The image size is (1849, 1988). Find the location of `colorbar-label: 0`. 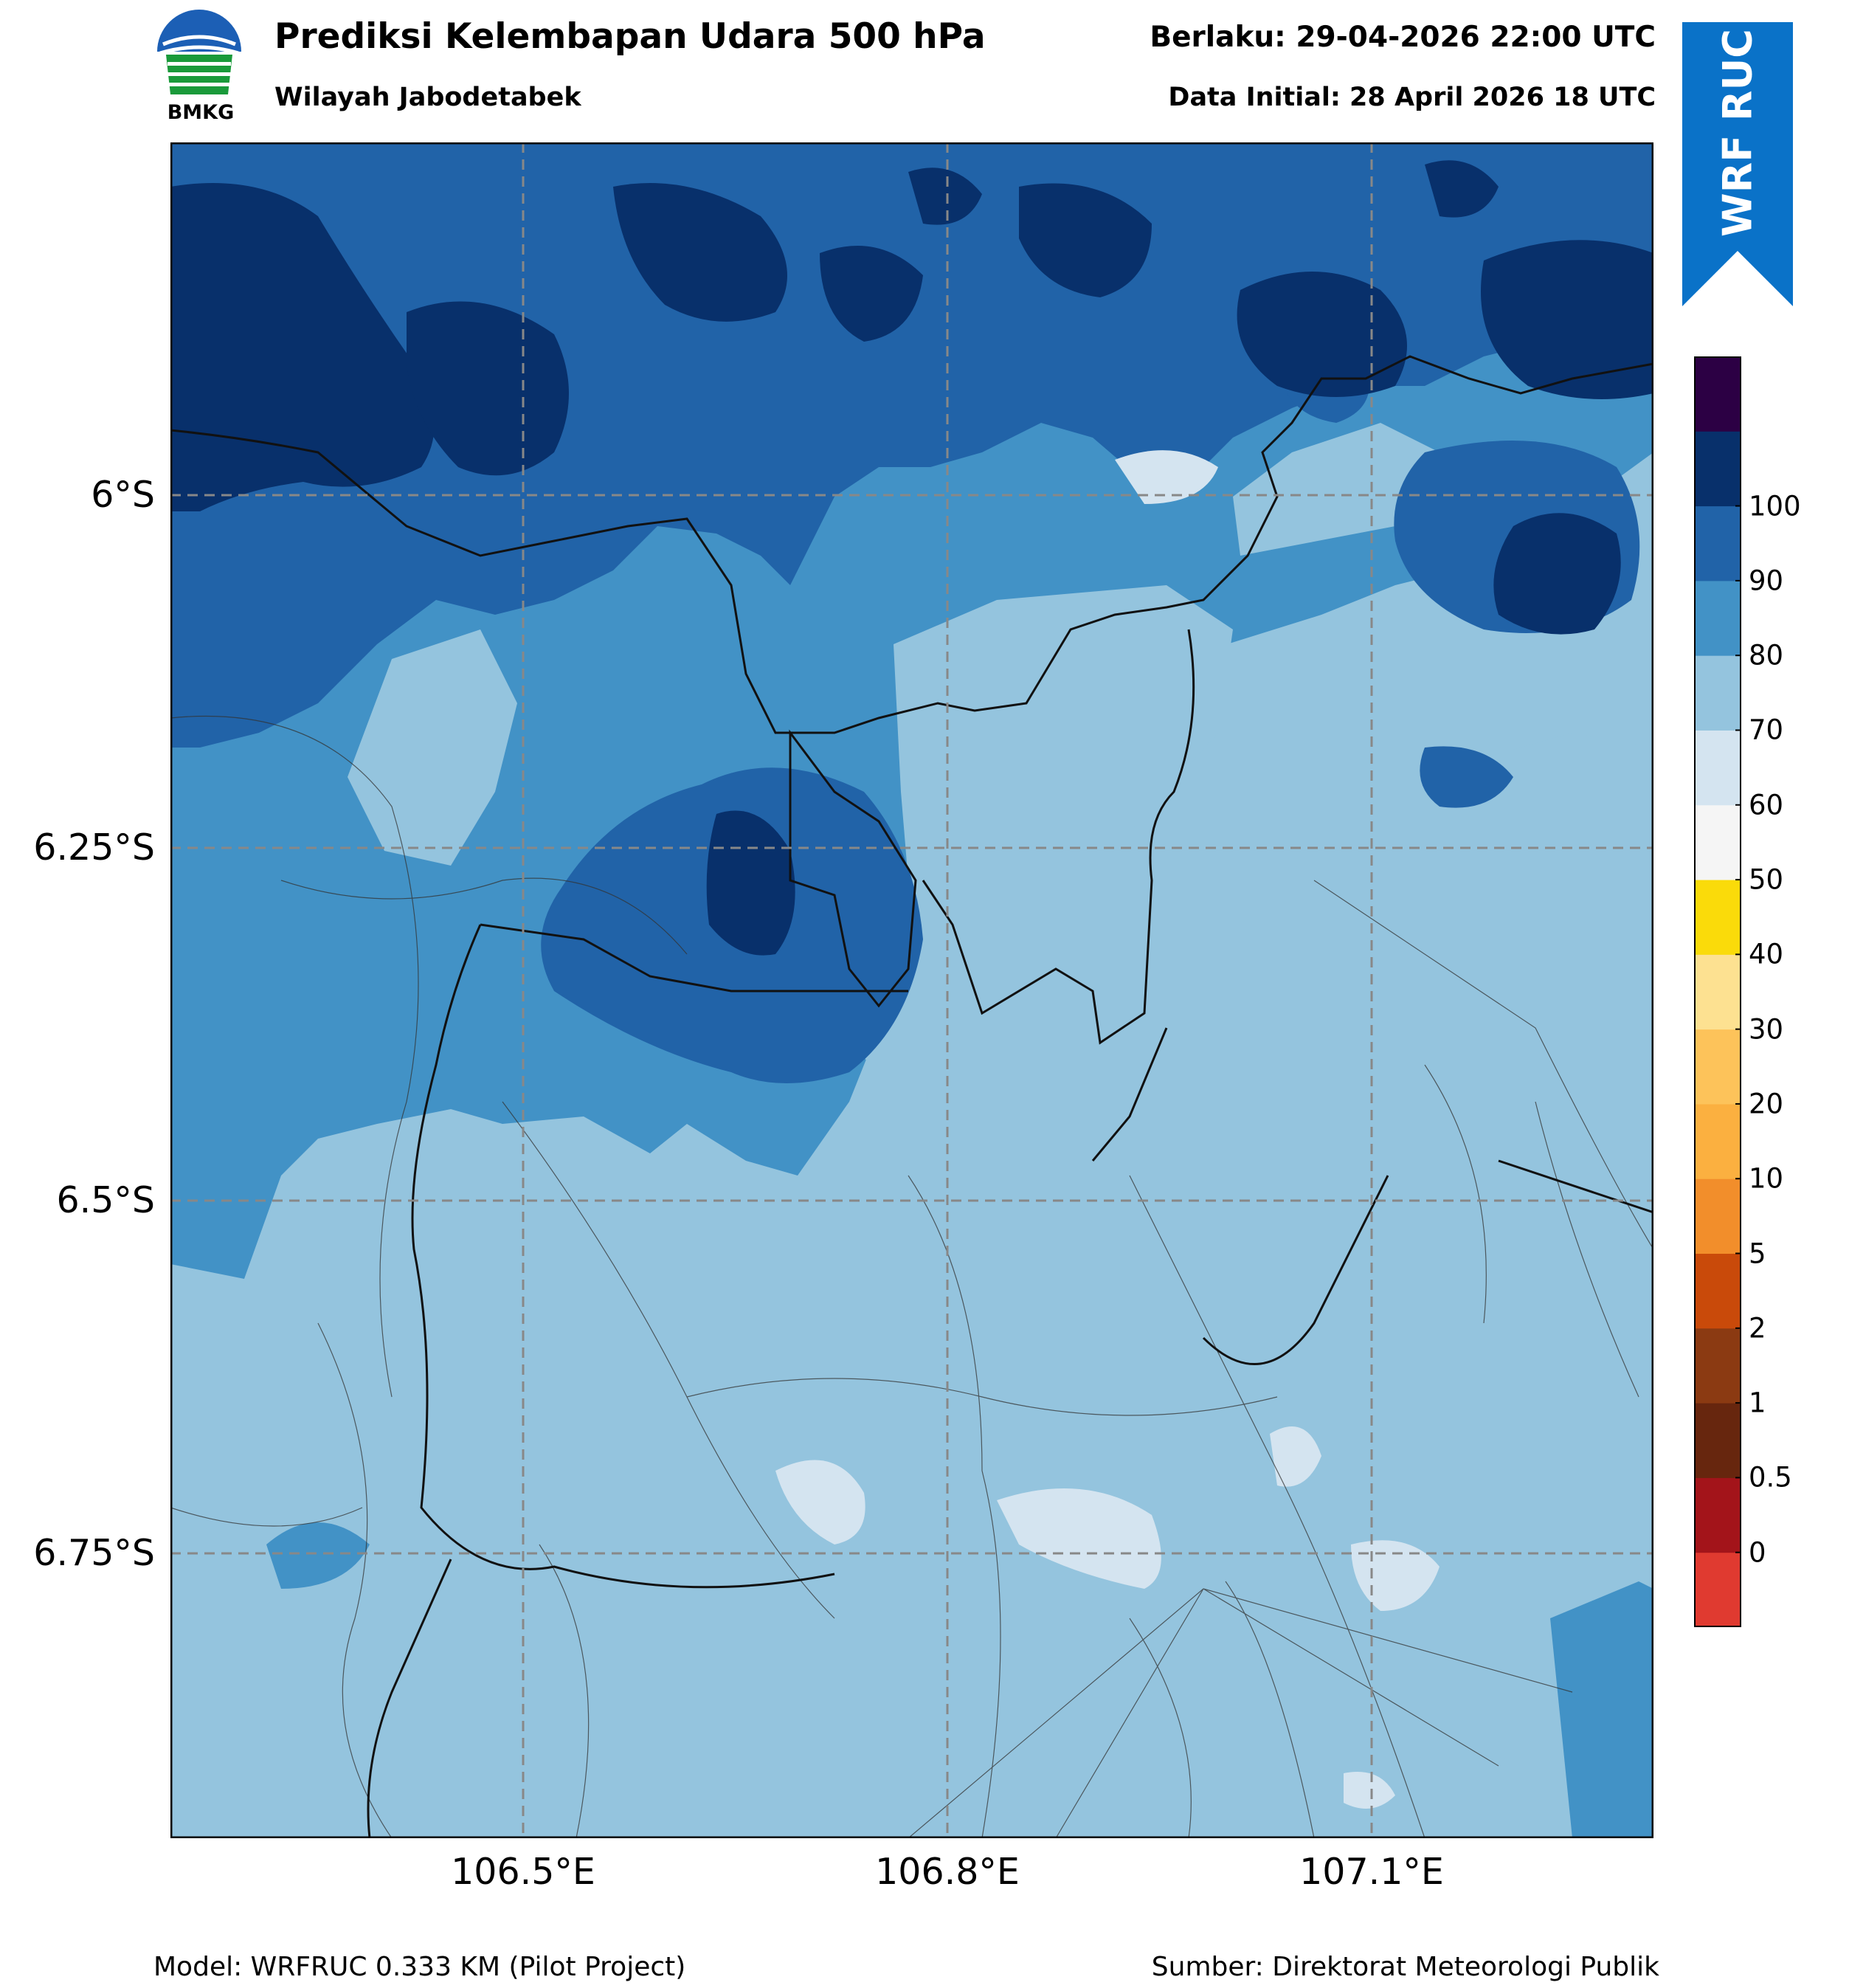

colorbar-label: 0 is located at coordinates (1757, 1552).